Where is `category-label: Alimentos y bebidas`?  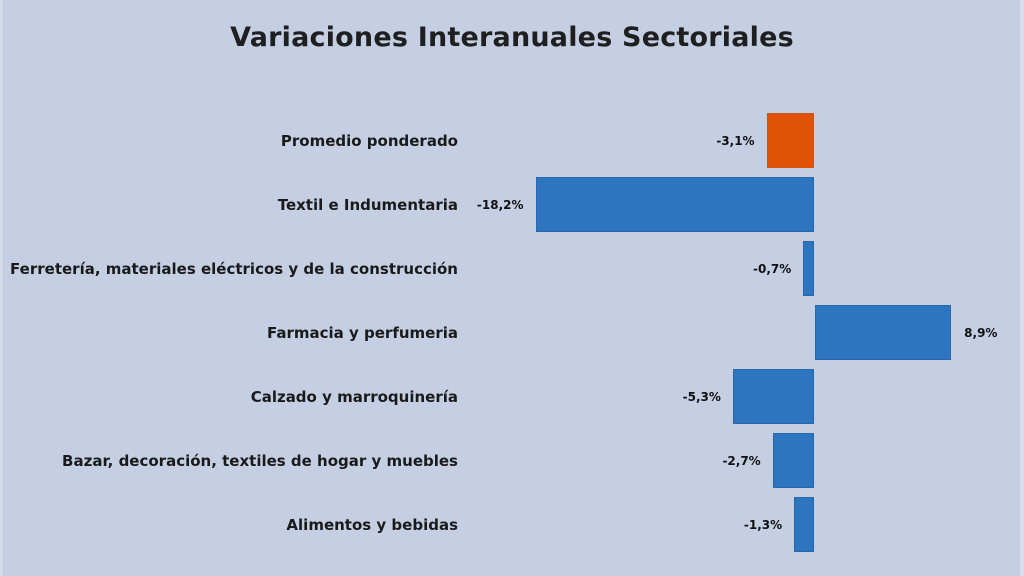
category-label: Alimentos y bebidas is located at coordinates (372, 524).